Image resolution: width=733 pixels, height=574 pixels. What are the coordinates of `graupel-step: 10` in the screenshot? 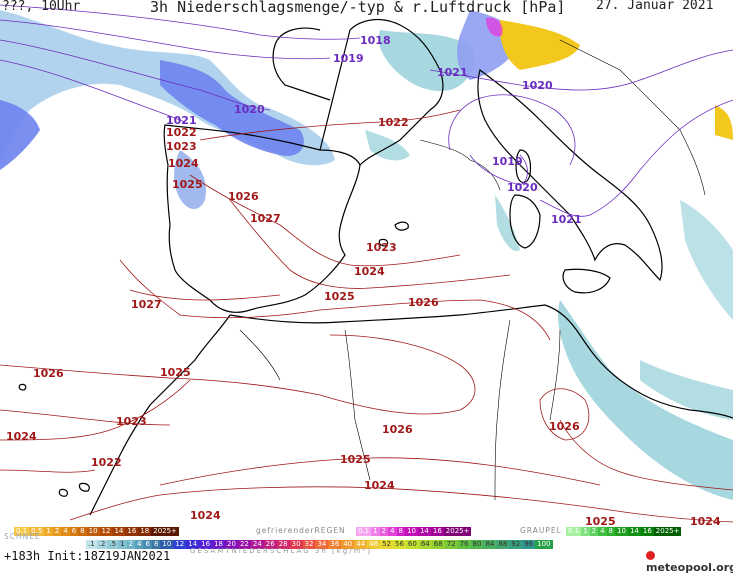 It's located at (621, 531).